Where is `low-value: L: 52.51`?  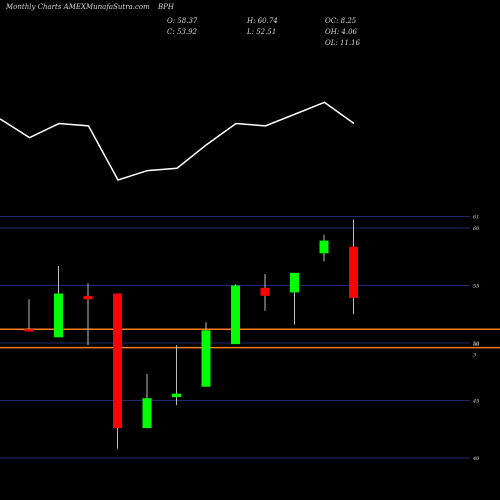 low-value: L: 52.51 is located at coordinates (262, 32).